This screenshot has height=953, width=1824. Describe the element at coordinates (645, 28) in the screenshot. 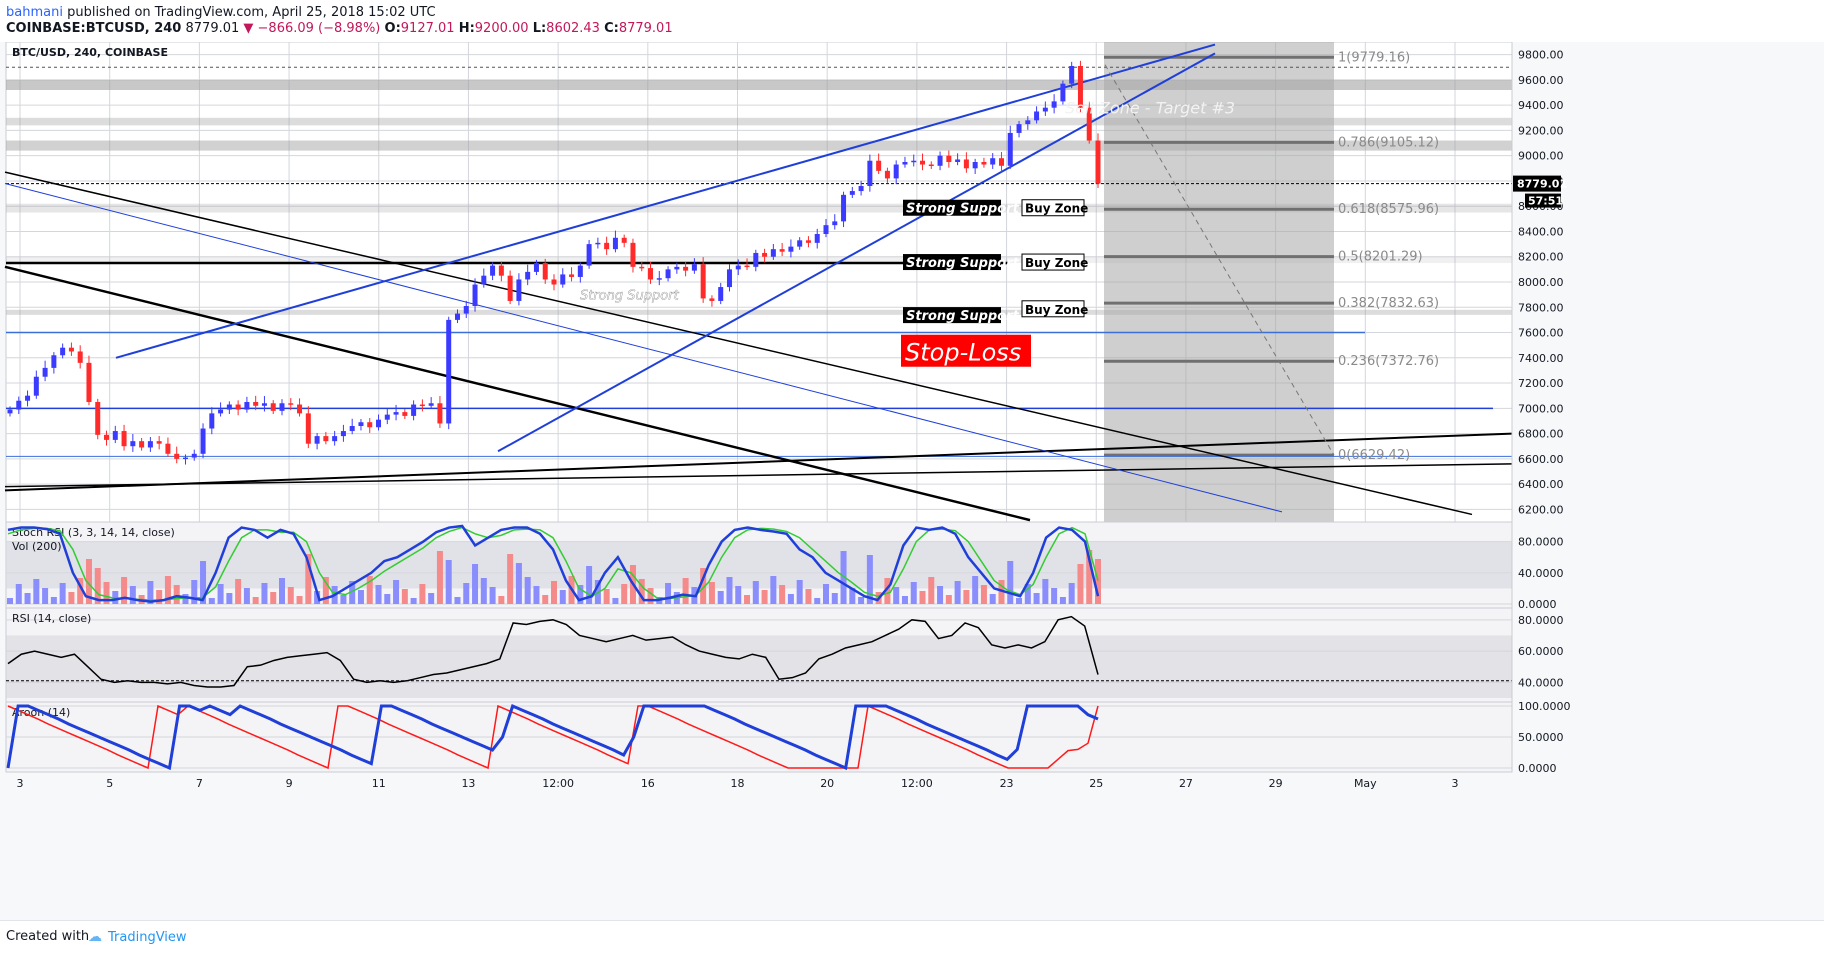

I see `close-value: 8779.01` at that location.